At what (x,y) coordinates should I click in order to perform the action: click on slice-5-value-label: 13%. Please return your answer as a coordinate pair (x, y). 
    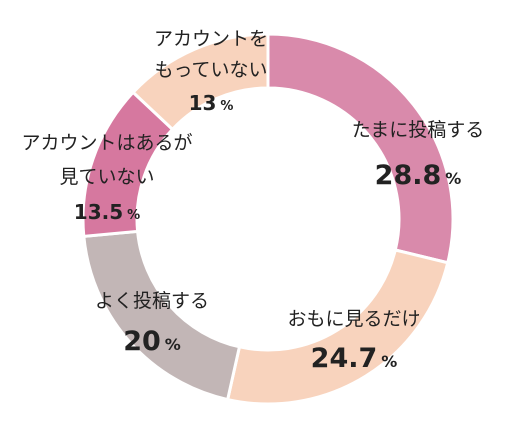
    Looking at the image, I should click on (211, 103).